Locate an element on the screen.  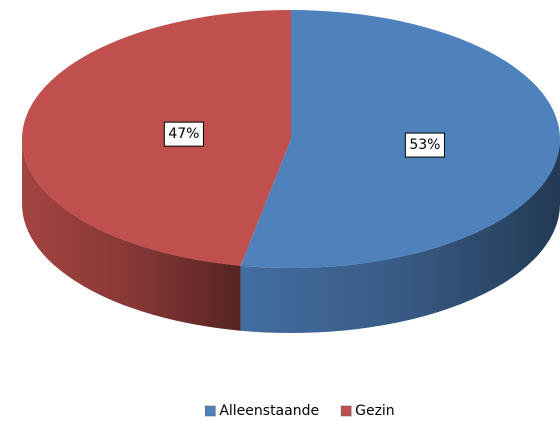
data-label: 53% is located at coordinates (424, 145).